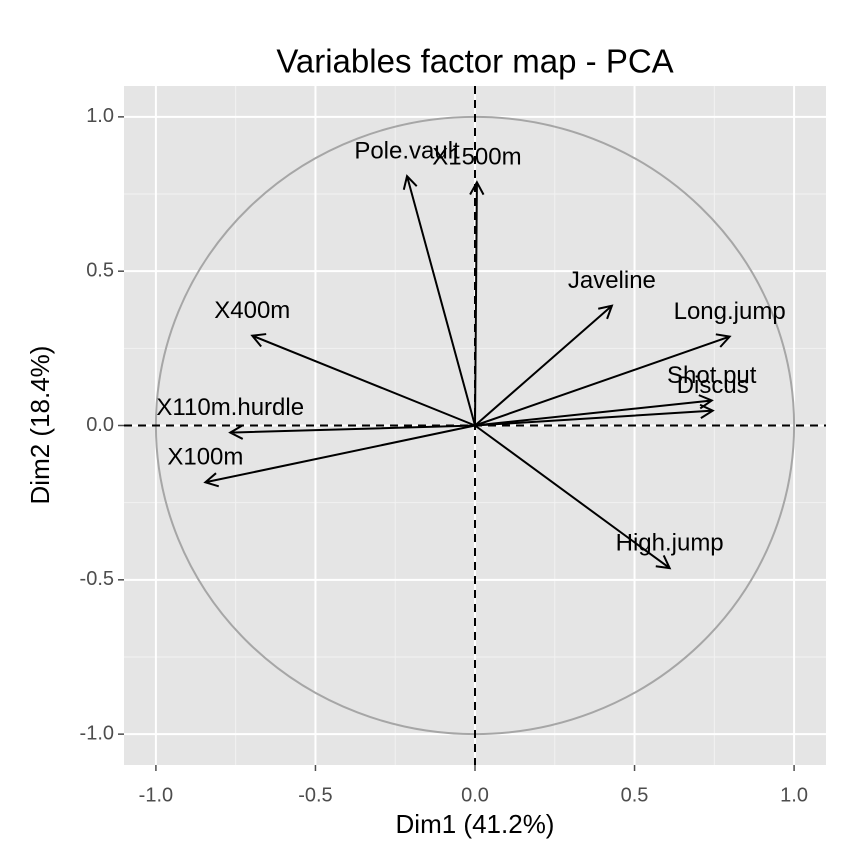 The image size is (864, 864). What do you see at coordinates (315, 795) in the screenshot?
I see `x-tick-label: -0.5` at bounding box center [315, 795].